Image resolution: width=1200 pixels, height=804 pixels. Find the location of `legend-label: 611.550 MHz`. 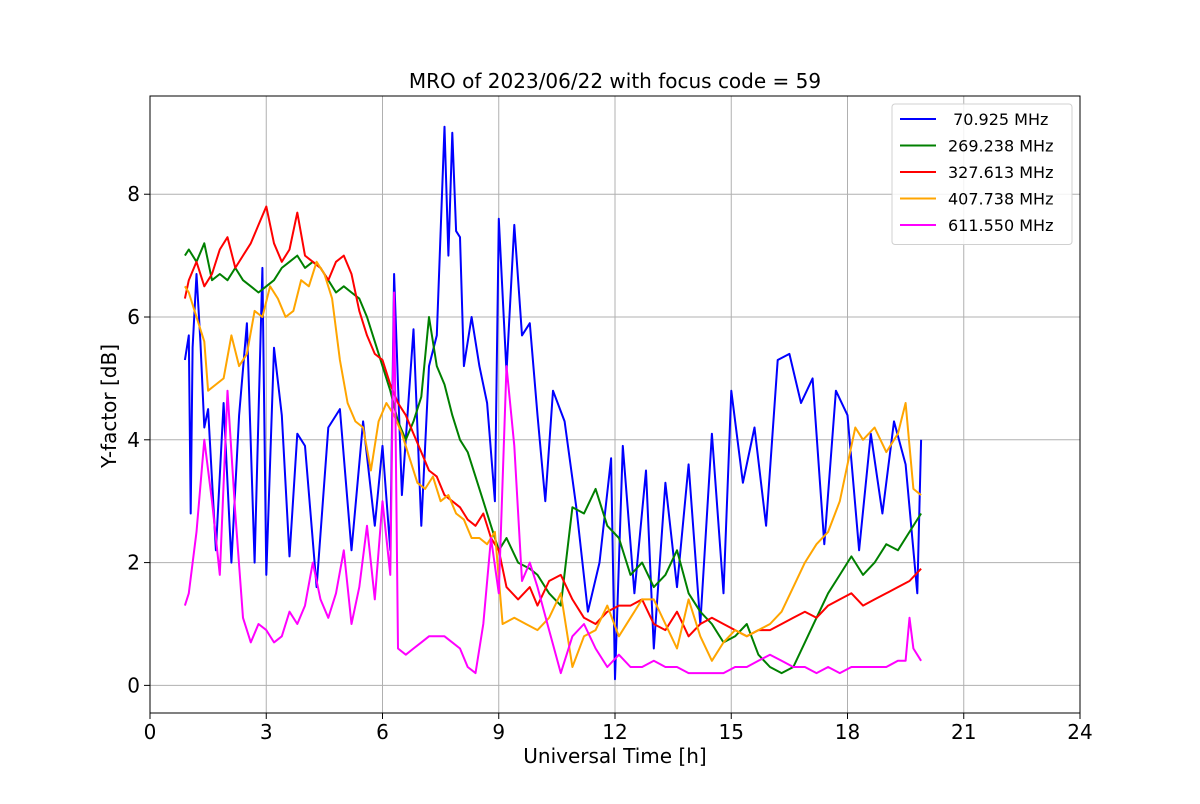

legend-label: 611.550 MHz is located at coordinates (1000, 225).